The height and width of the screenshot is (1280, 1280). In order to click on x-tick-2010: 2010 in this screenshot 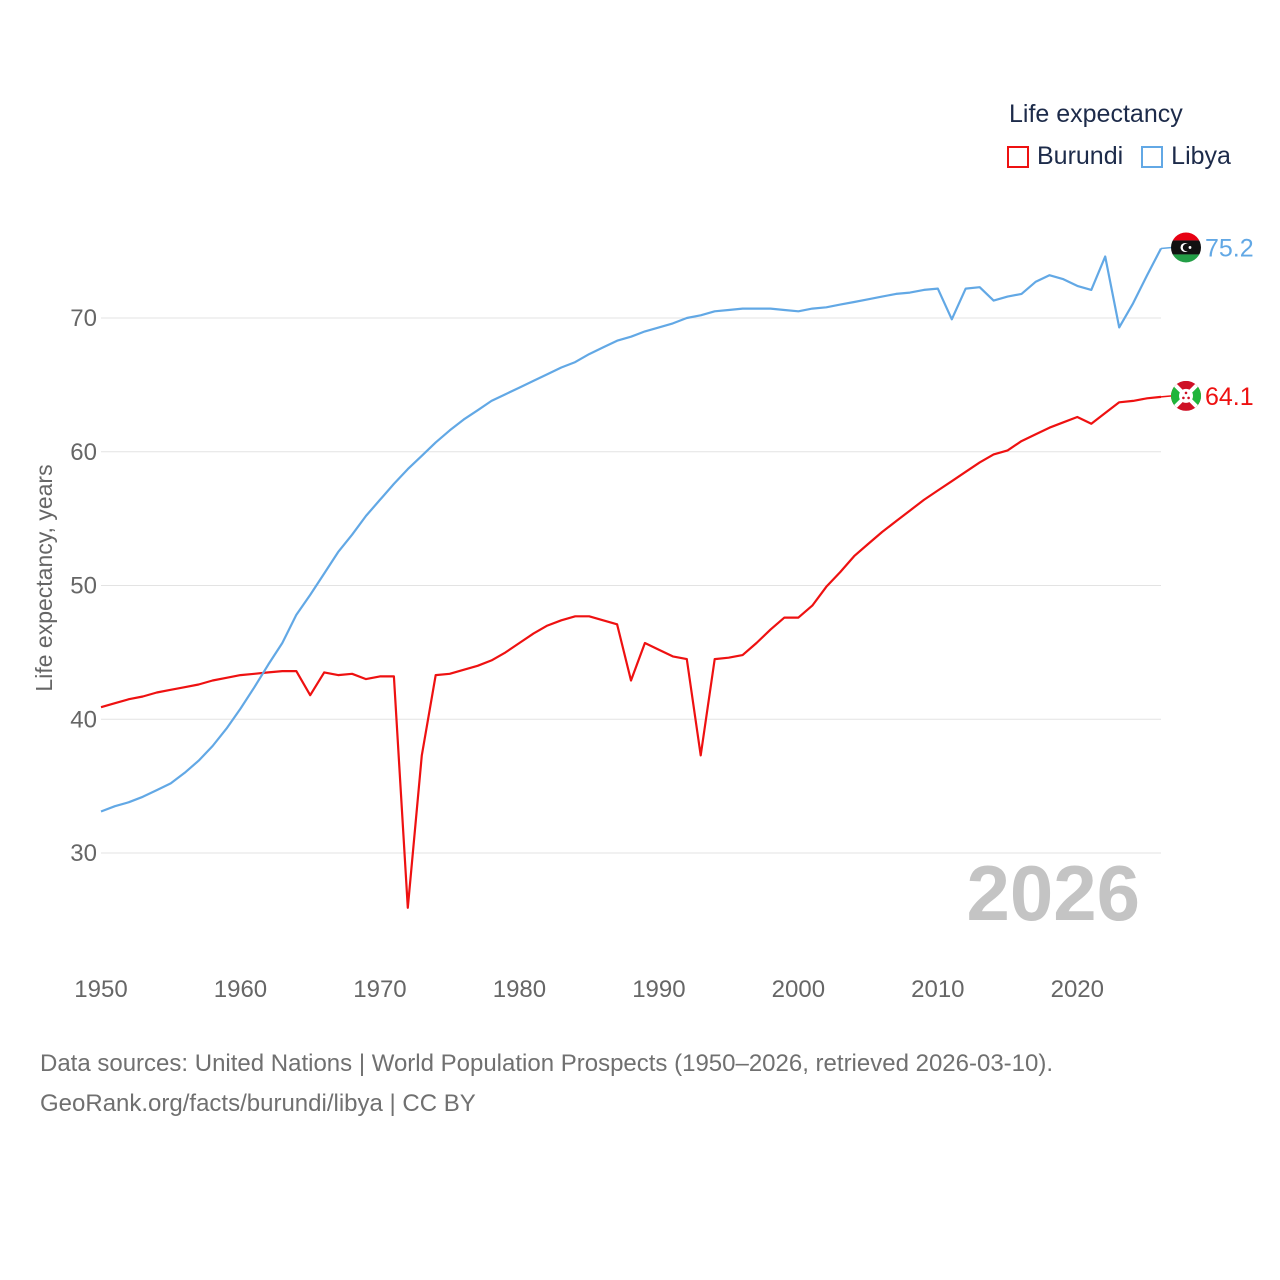, I will do `click(937, 989)`.